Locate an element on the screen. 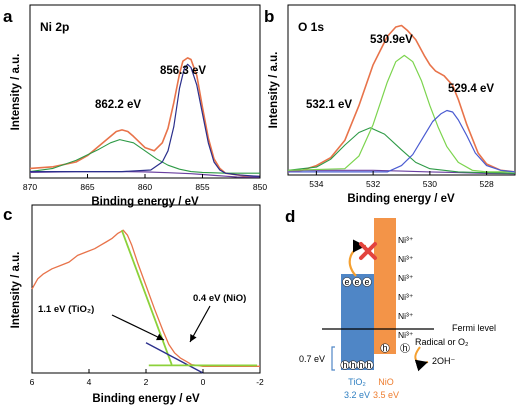 The width and height of the screenshot is (520, 415). hole-label-surface: h is located at coordinates (404, 348).